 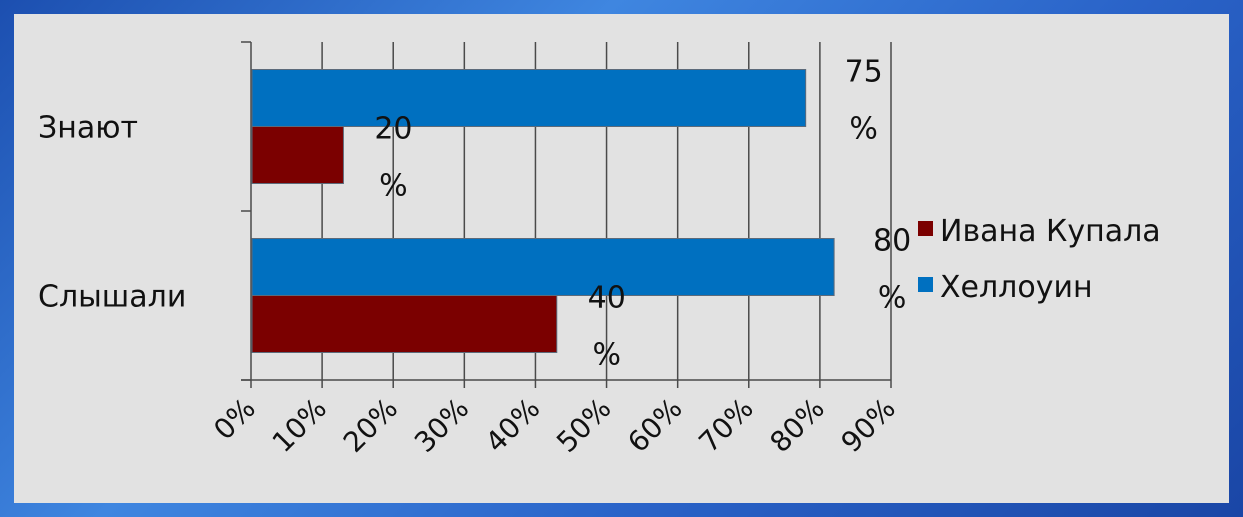 What do you see at coordinates (393, 158) in the screenshot?
I see `data-label: 20%` at bounding box center [393, 158].